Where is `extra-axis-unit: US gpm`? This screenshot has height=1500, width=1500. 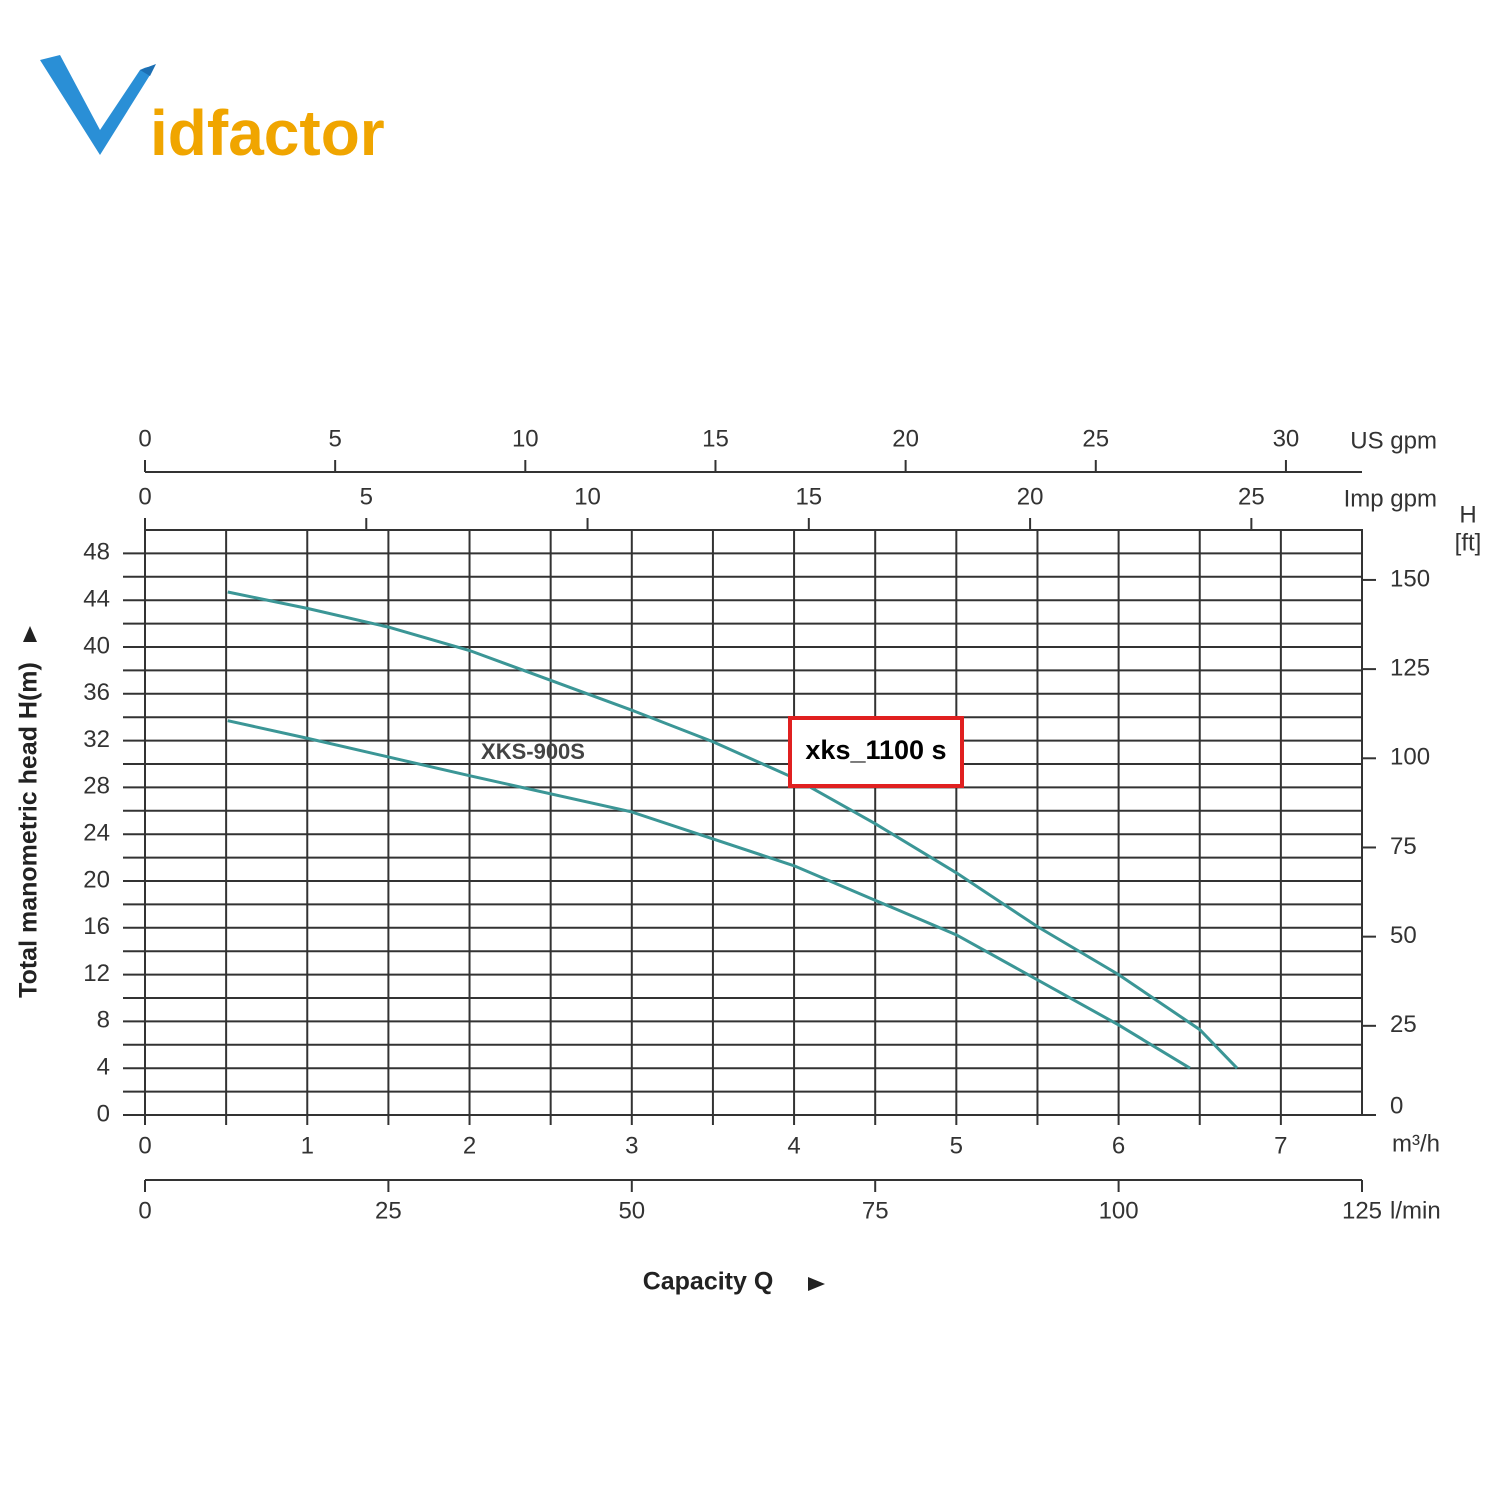
extra-axis-unit: US gpm is located at coordinates (1393, 440).